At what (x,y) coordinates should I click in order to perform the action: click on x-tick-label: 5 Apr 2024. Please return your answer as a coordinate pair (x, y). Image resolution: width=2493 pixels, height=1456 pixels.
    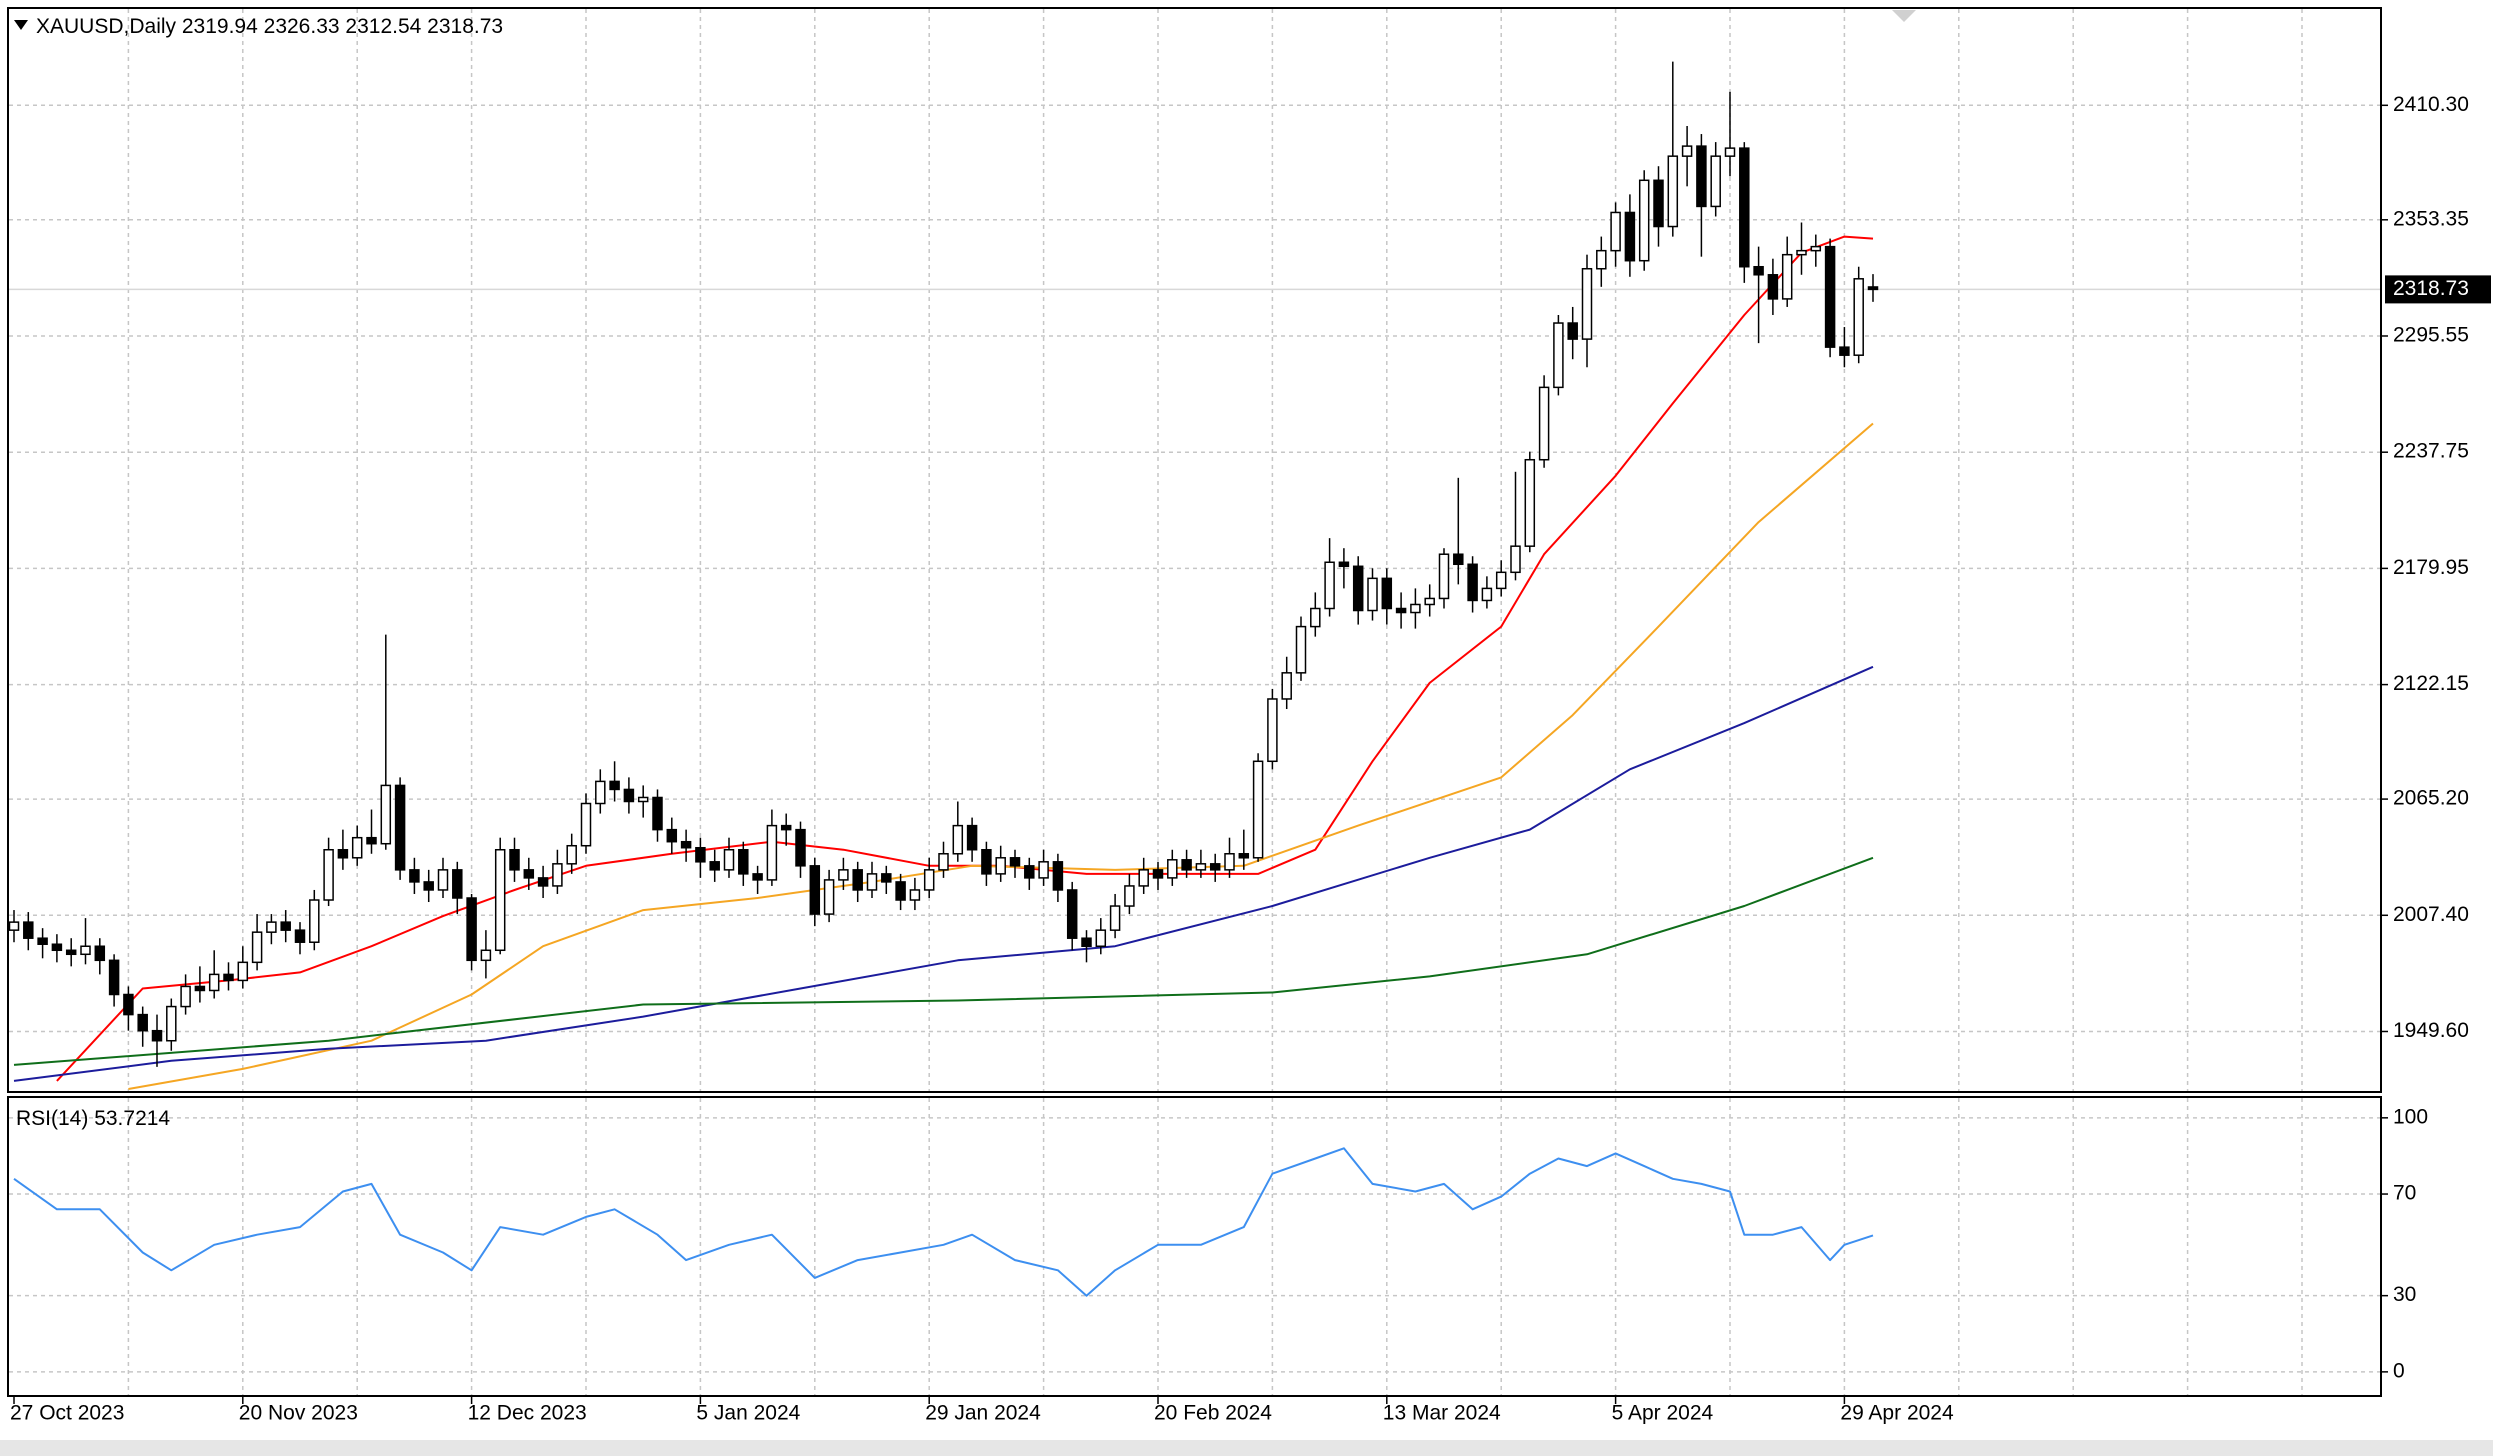
    Looking at the image, I should click on (1663, 1413).